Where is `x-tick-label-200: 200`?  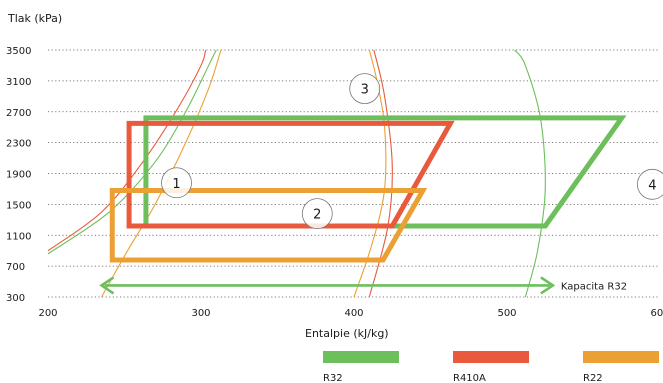
x-tick-label-200: 200 is located at coordinates (47, 313).